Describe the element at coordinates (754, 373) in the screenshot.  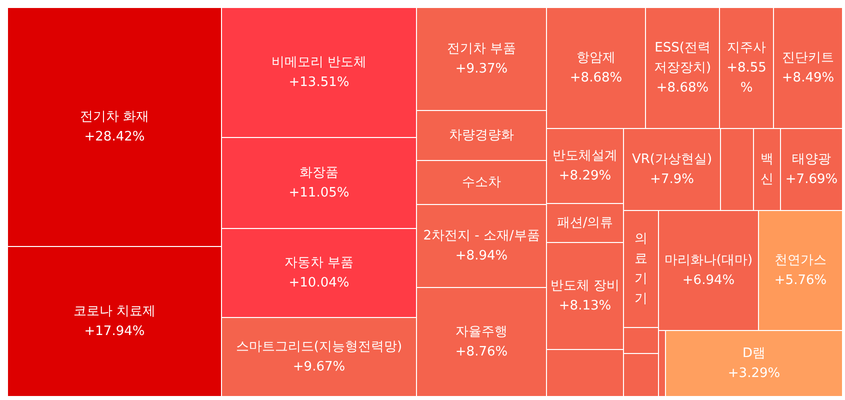
I see `data-label: +3.29%` at that location.